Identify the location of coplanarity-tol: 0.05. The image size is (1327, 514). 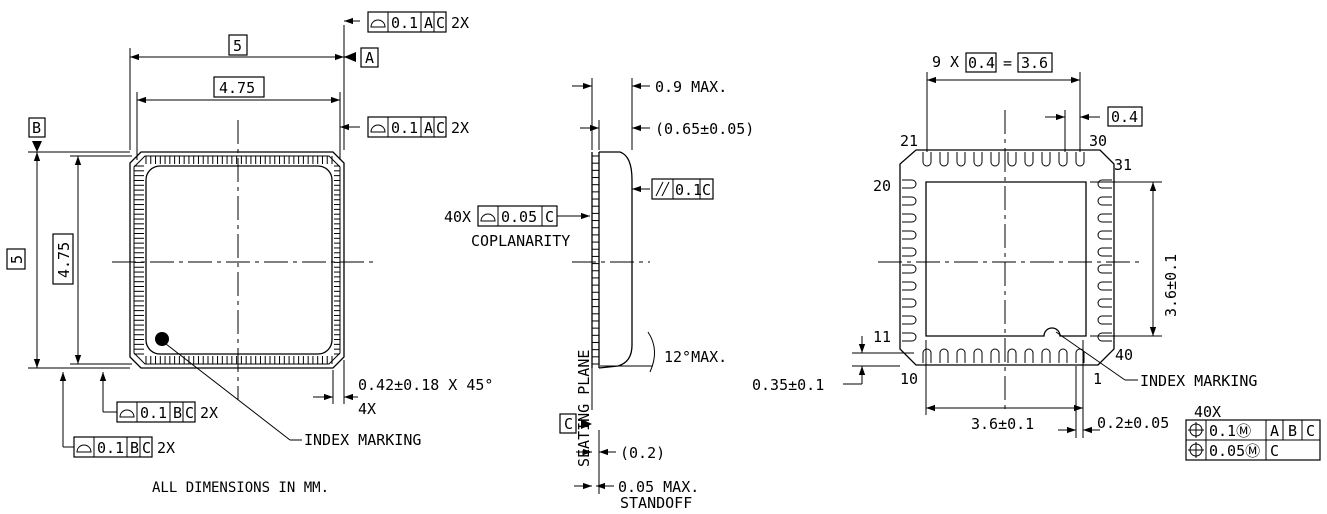
(519, 217).